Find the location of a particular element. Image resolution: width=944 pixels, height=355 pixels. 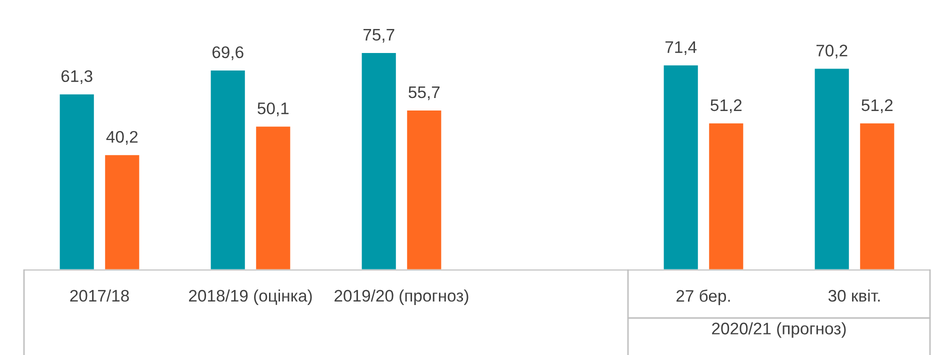

data-label: 50,1 is located at coordinates (273, 109).